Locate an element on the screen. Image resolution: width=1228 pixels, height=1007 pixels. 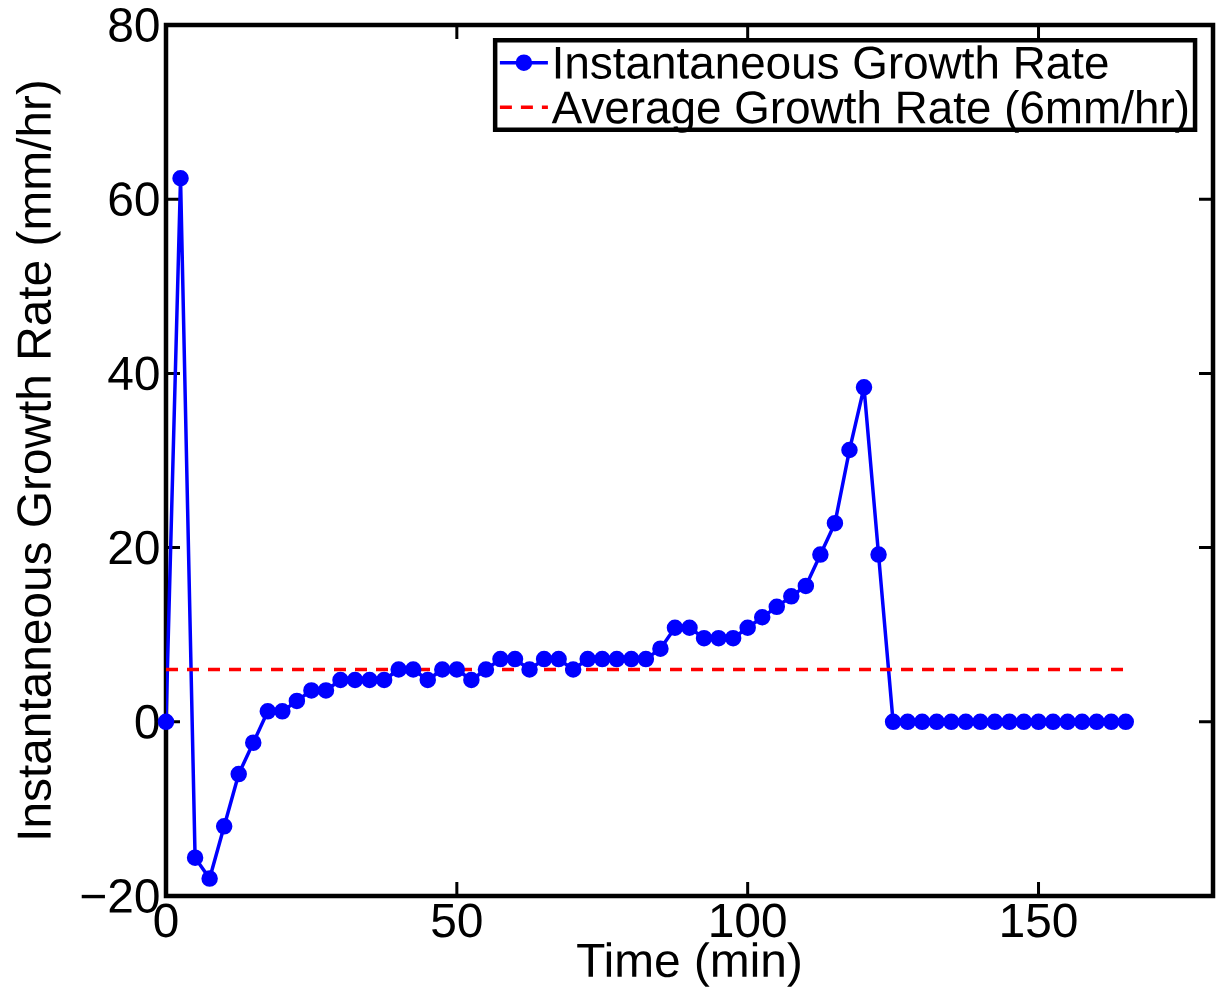
legend-label: Average Growth Rate (6mm/hr) is located at coordinates (869, 111).